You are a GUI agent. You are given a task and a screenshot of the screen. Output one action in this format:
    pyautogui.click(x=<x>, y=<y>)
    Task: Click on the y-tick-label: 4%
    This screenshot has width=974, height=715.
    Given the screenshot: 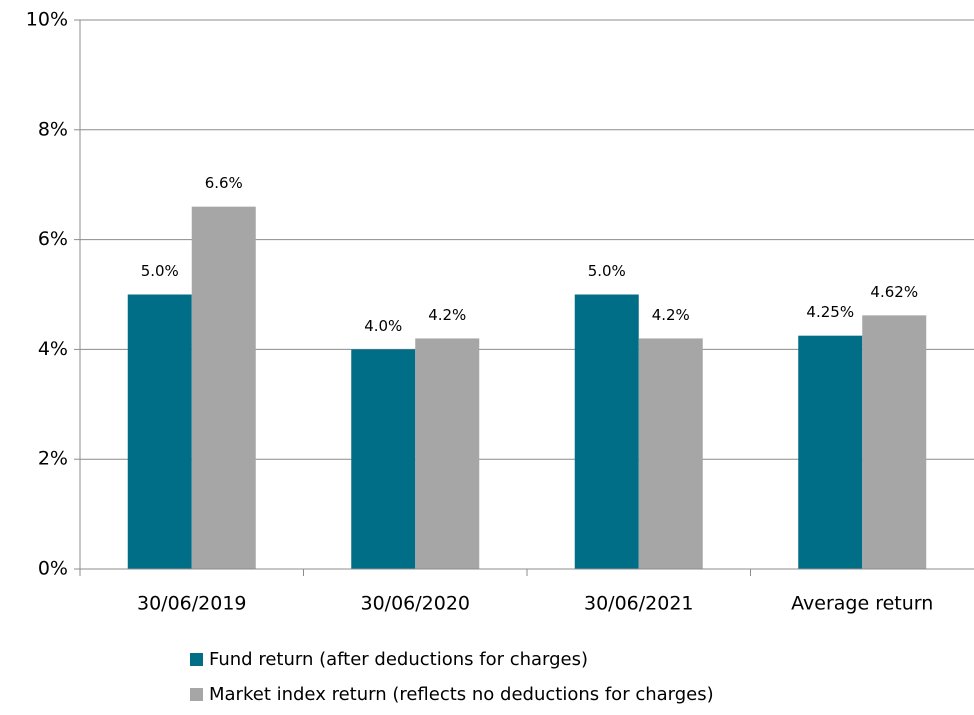 What is the action you would take?
    pyautogui.click(x=53, y=349)
    